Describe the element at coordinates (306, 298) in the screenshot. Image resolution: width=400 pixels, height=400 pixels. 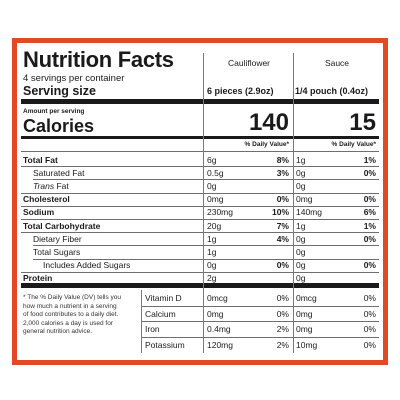
I see `vitamin-sauce-amount: 0mcg` at that location.